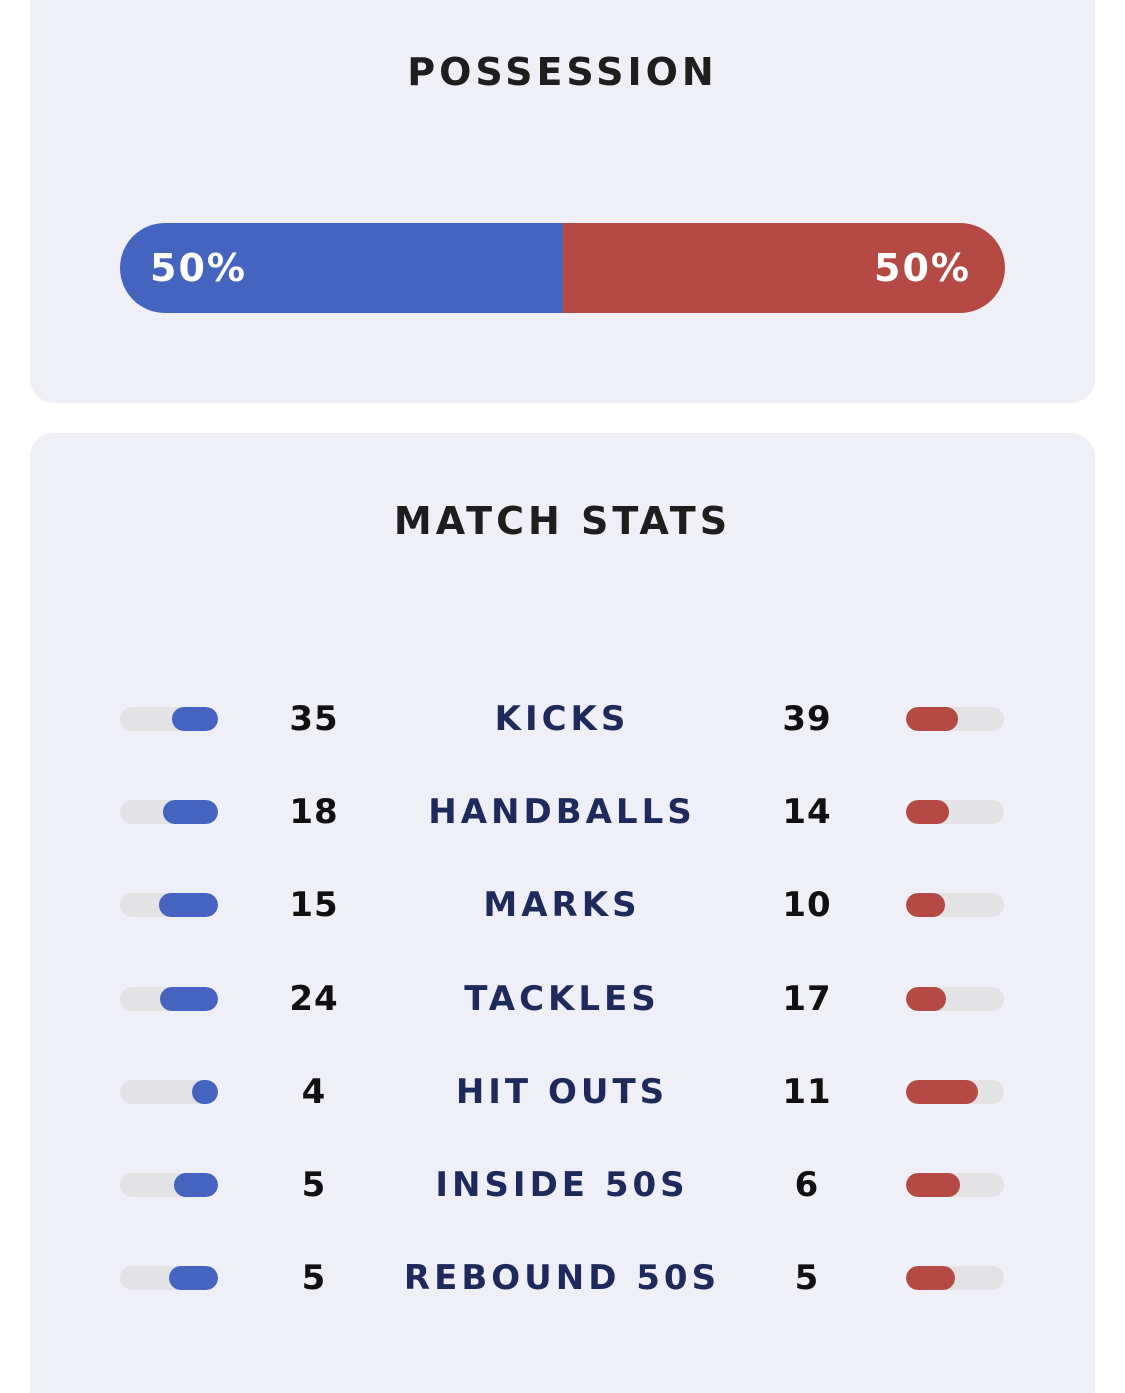 The width and height of the screenshot is (1125, 1393). I want to click on home-stat-value: 24, so click(314, 998).